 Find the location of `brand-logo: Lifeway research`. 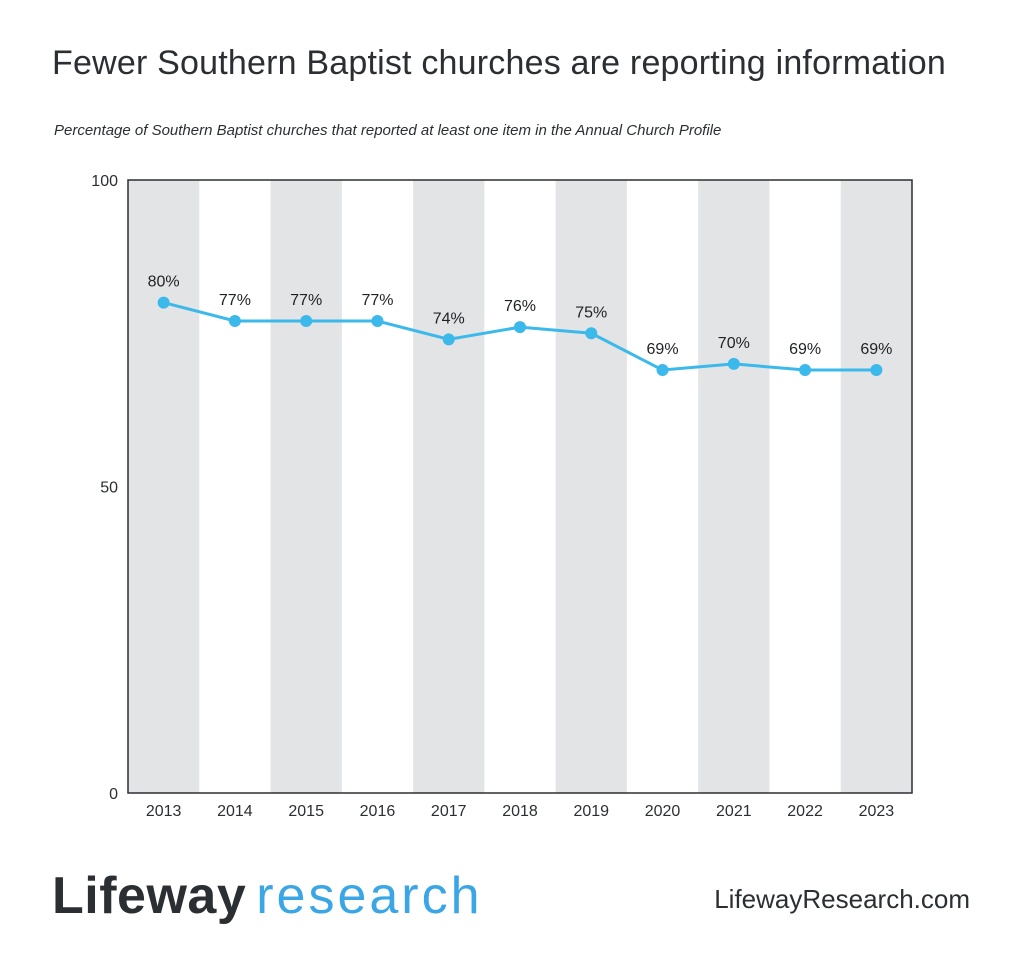

brand-logo: Lifeway research is located at coordinates (267, 896).